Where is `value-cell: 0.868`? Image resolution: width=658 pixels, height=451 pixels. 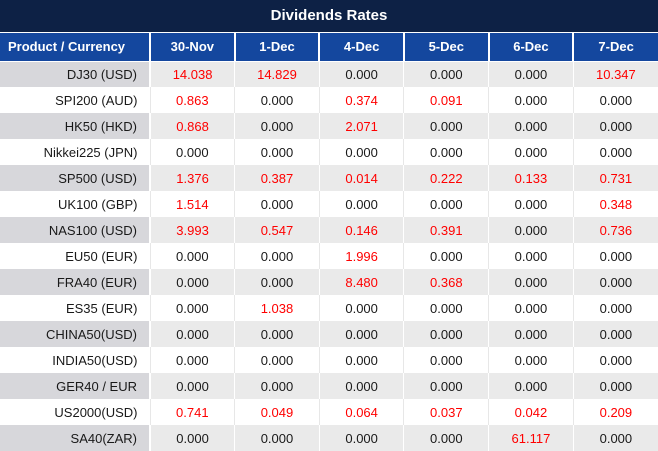
value-cell: 0.868 is located at coordinates (192, 126).